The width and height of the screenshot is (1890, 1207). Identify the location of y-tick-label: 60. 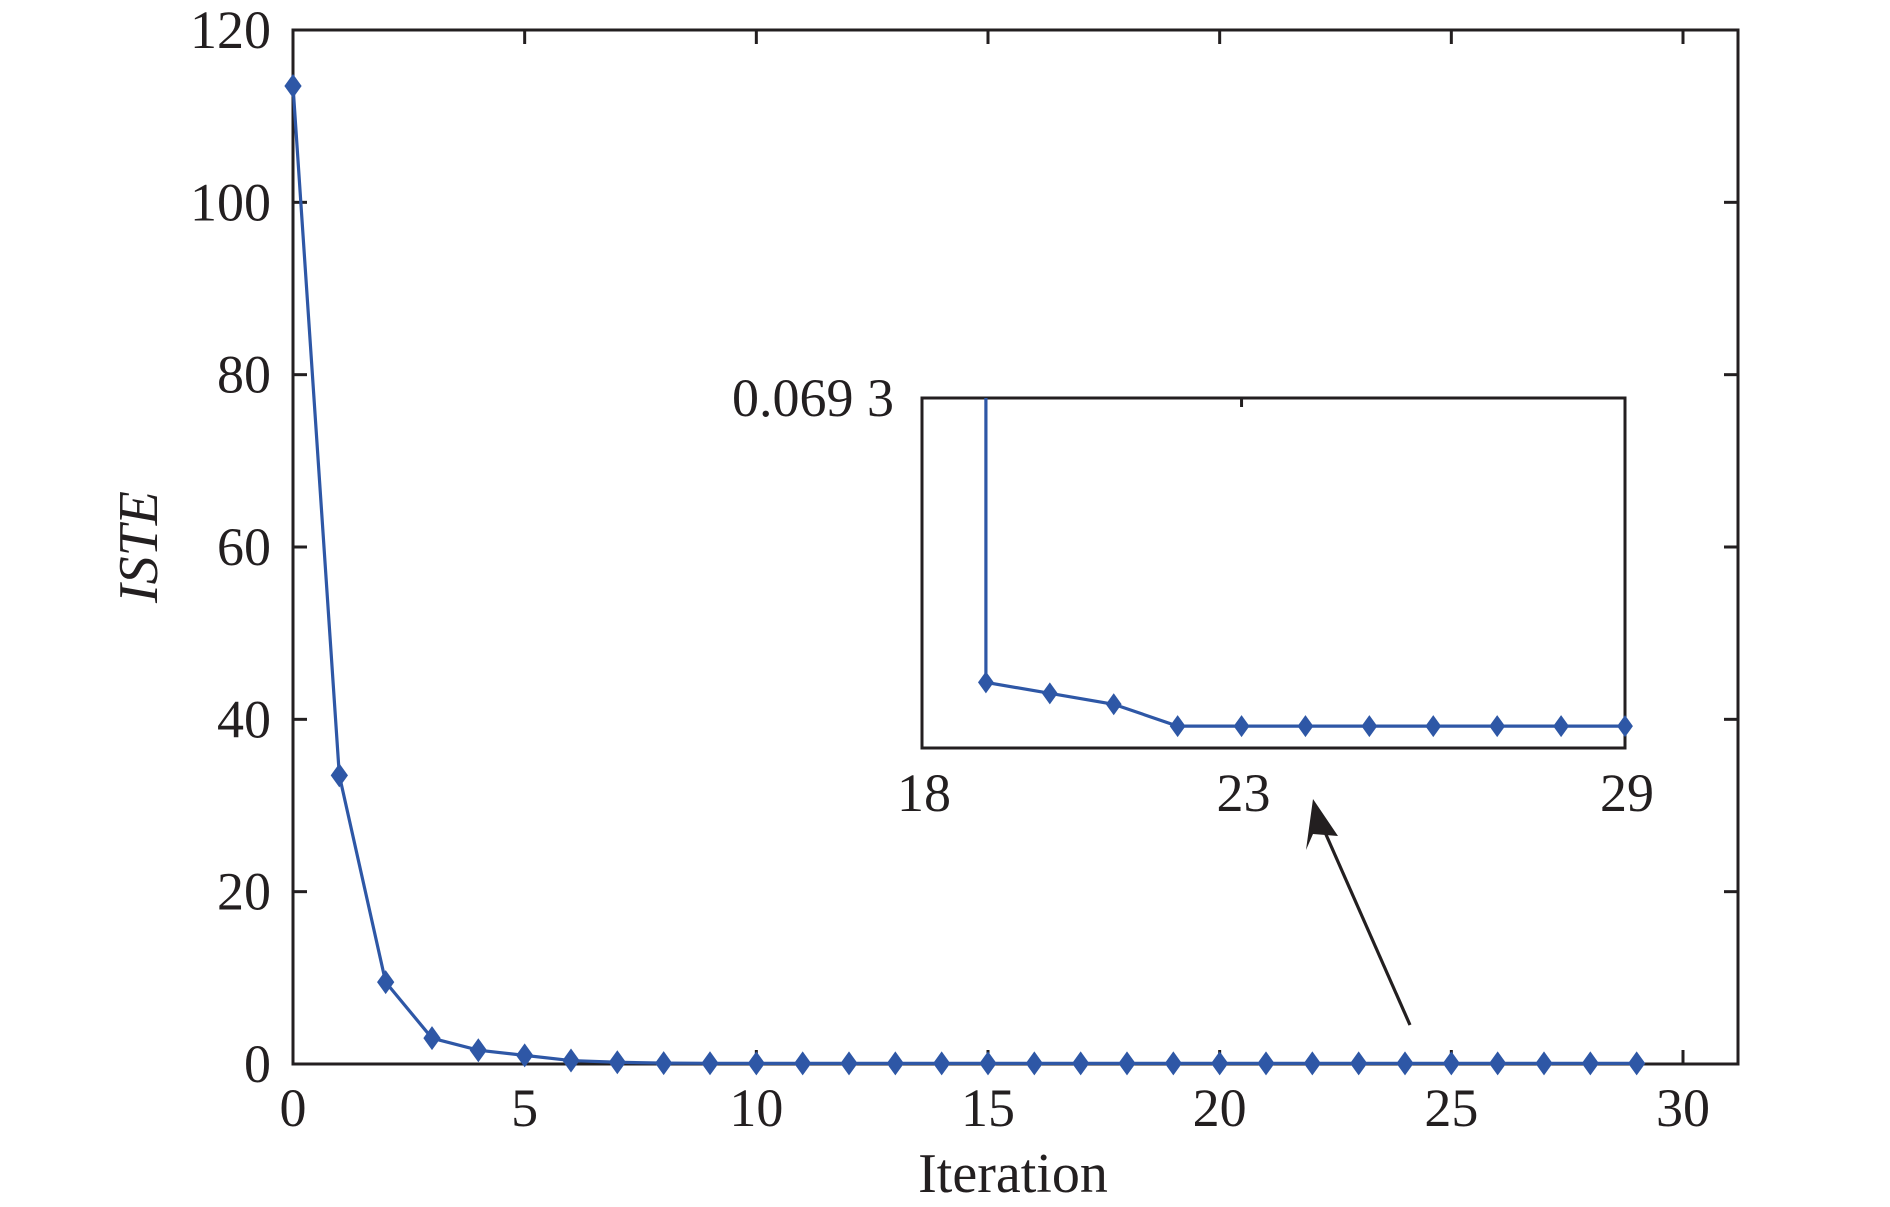
(244, 547).